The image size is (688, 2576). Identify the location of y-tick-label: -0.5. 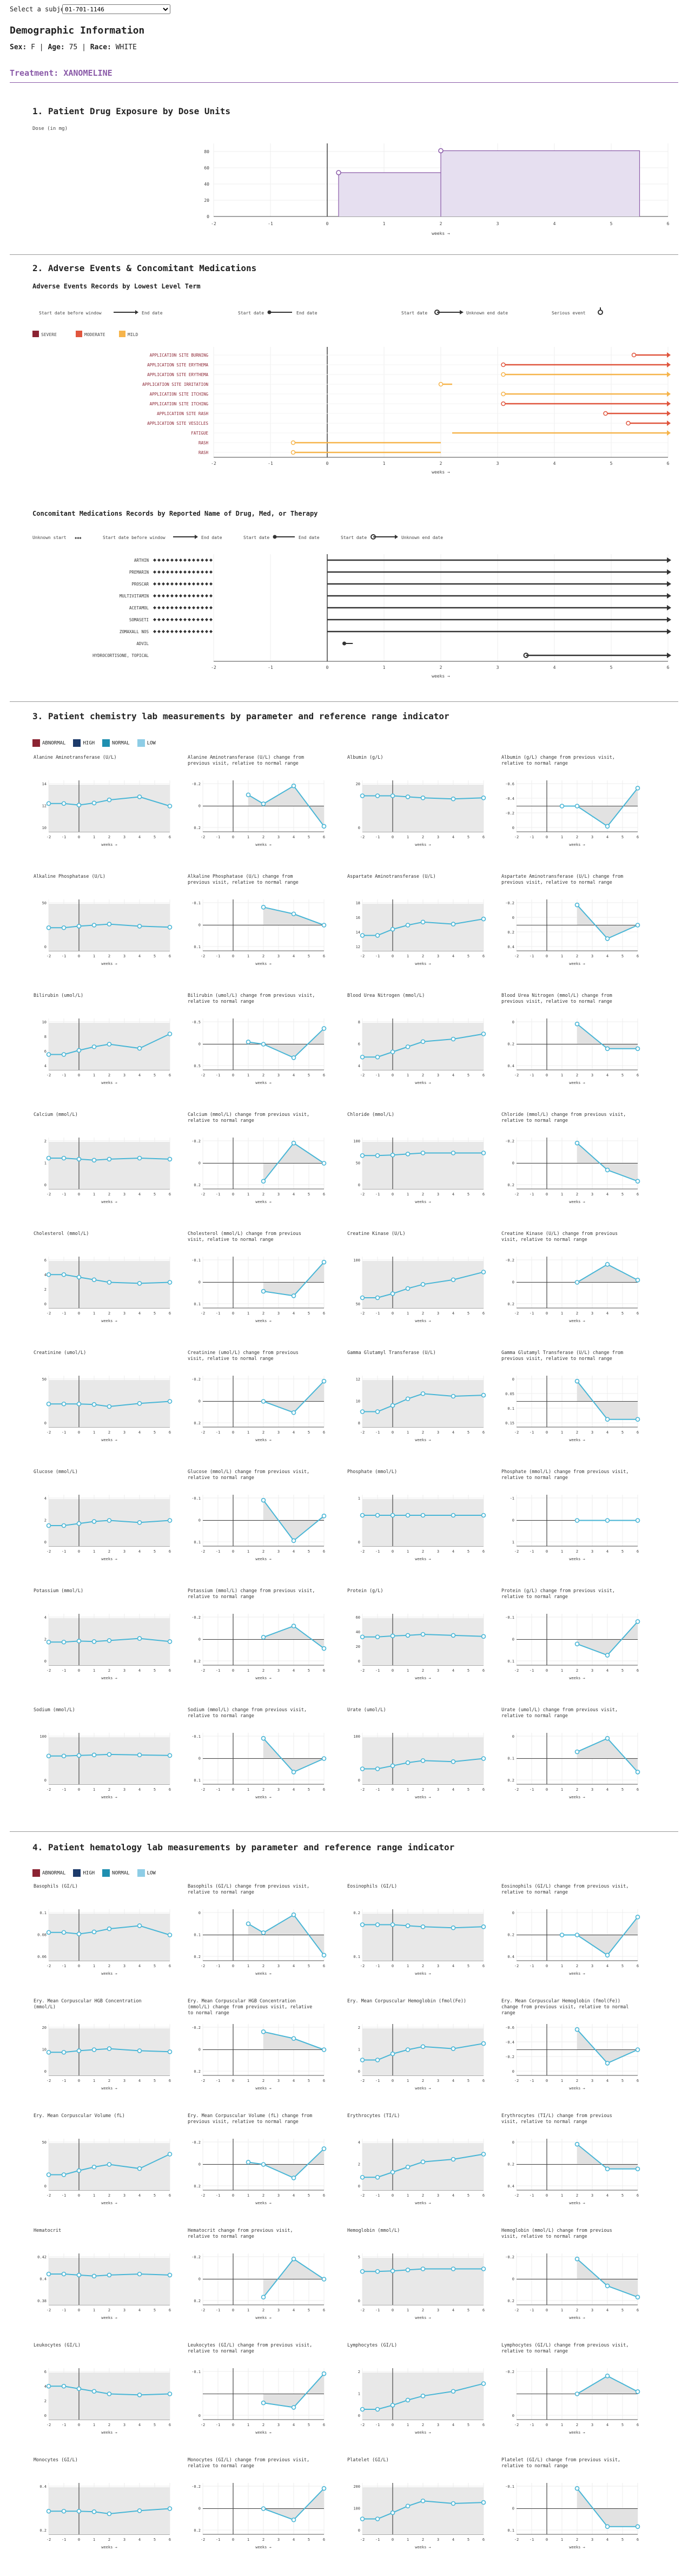
(196, 1022).